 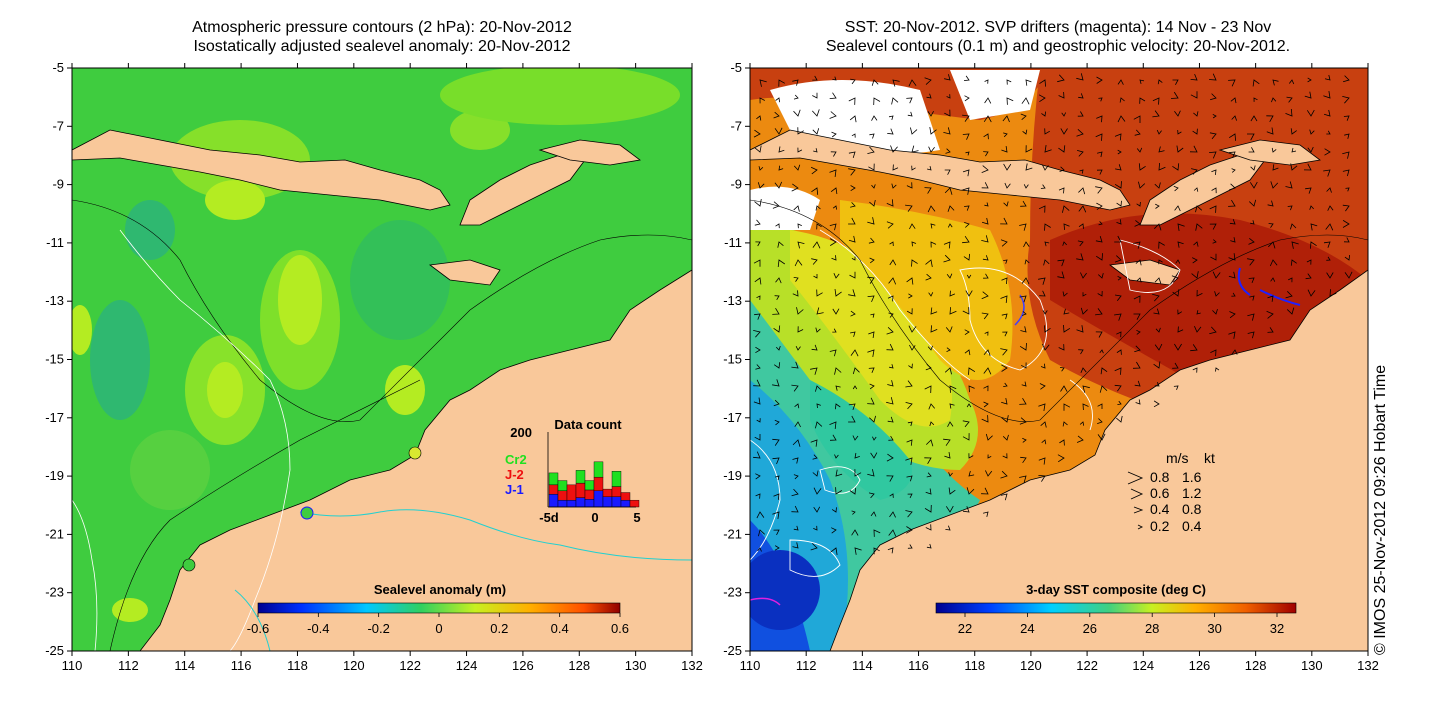 What do you see at coordinates (732, 300) in the screenshot?
I see `y-tick-label: -13` at bounding box center [732, 300].